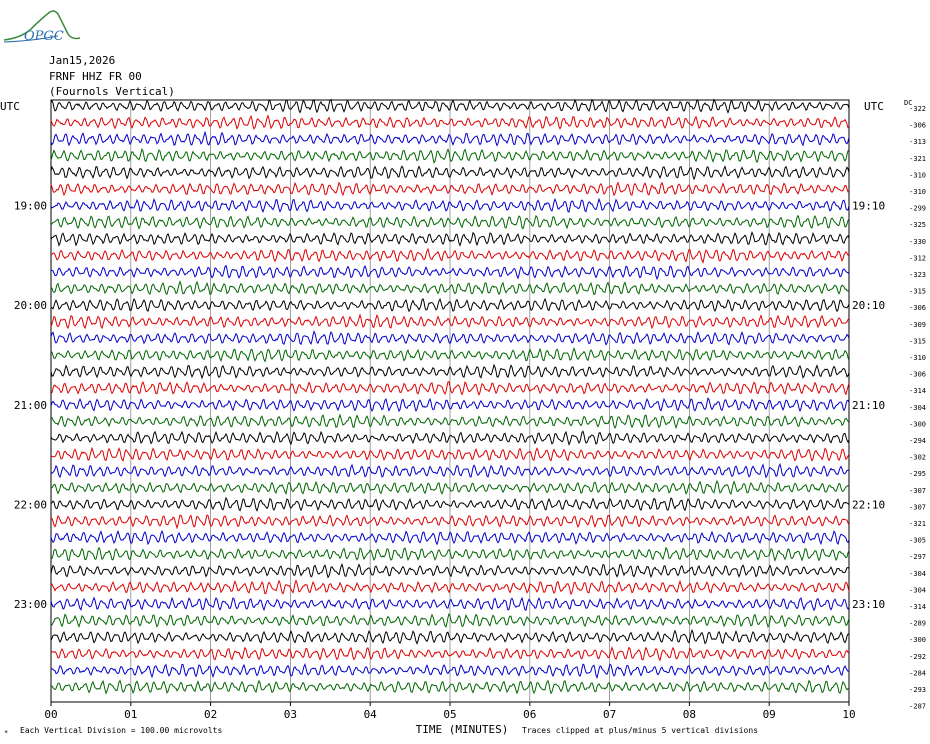  What do you see at coordinates (917, 690) in the screenshot?
I see `dc-offset-value: -293` at bounding box center [917, 690].